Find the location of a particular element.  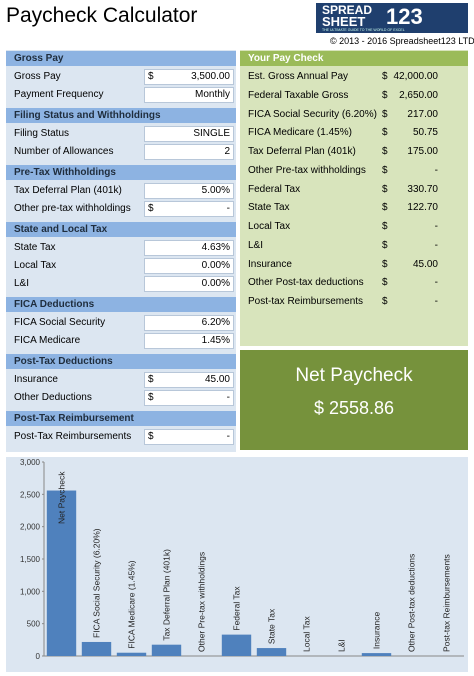

category-label: Insurance is located at coordinates (377, 630).